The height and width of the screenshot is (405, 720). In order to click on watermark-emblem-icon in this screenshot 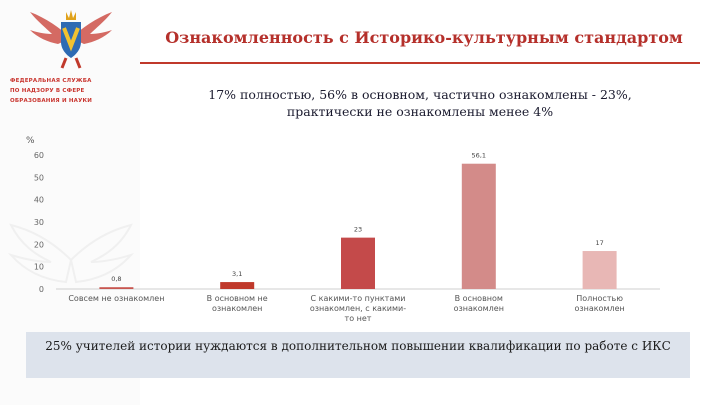, I will do `click(71, 253)`.